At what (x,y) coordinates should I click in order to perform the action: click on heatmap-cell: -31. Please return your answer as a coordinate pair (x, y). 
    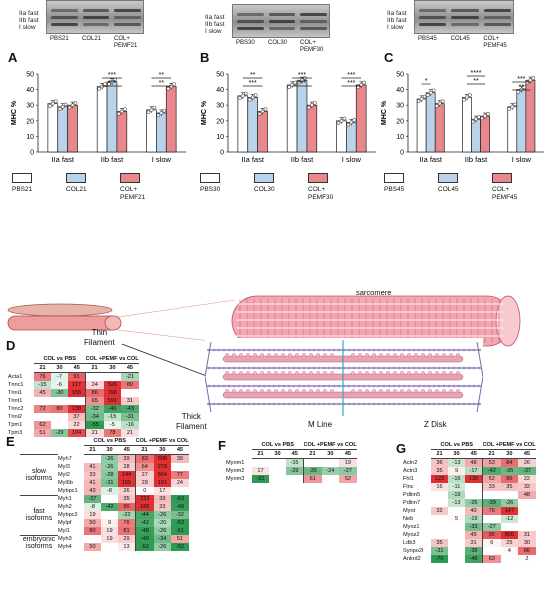
    Looking at the image, I should click on (130, 417).